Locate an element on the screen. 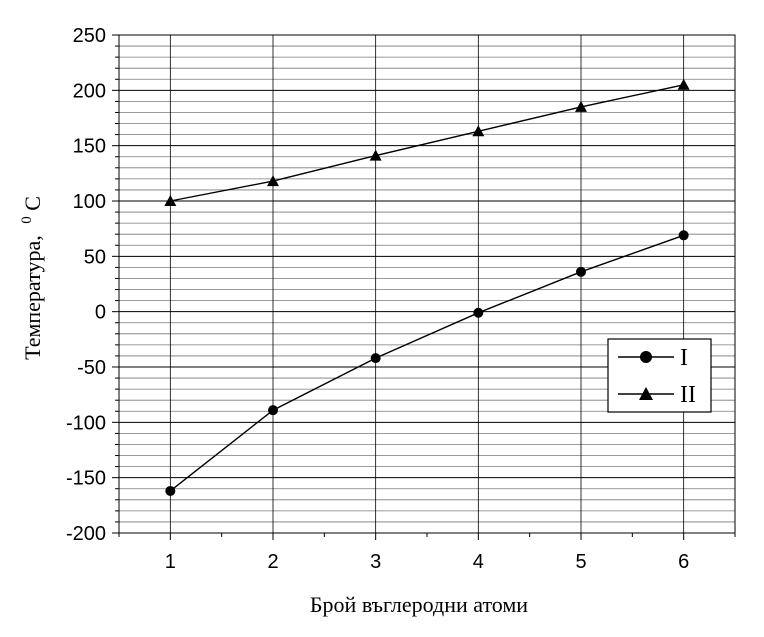 This screenshot has height=637, width=764. x-tick-label: 3 is located at coordinates (375, 562).